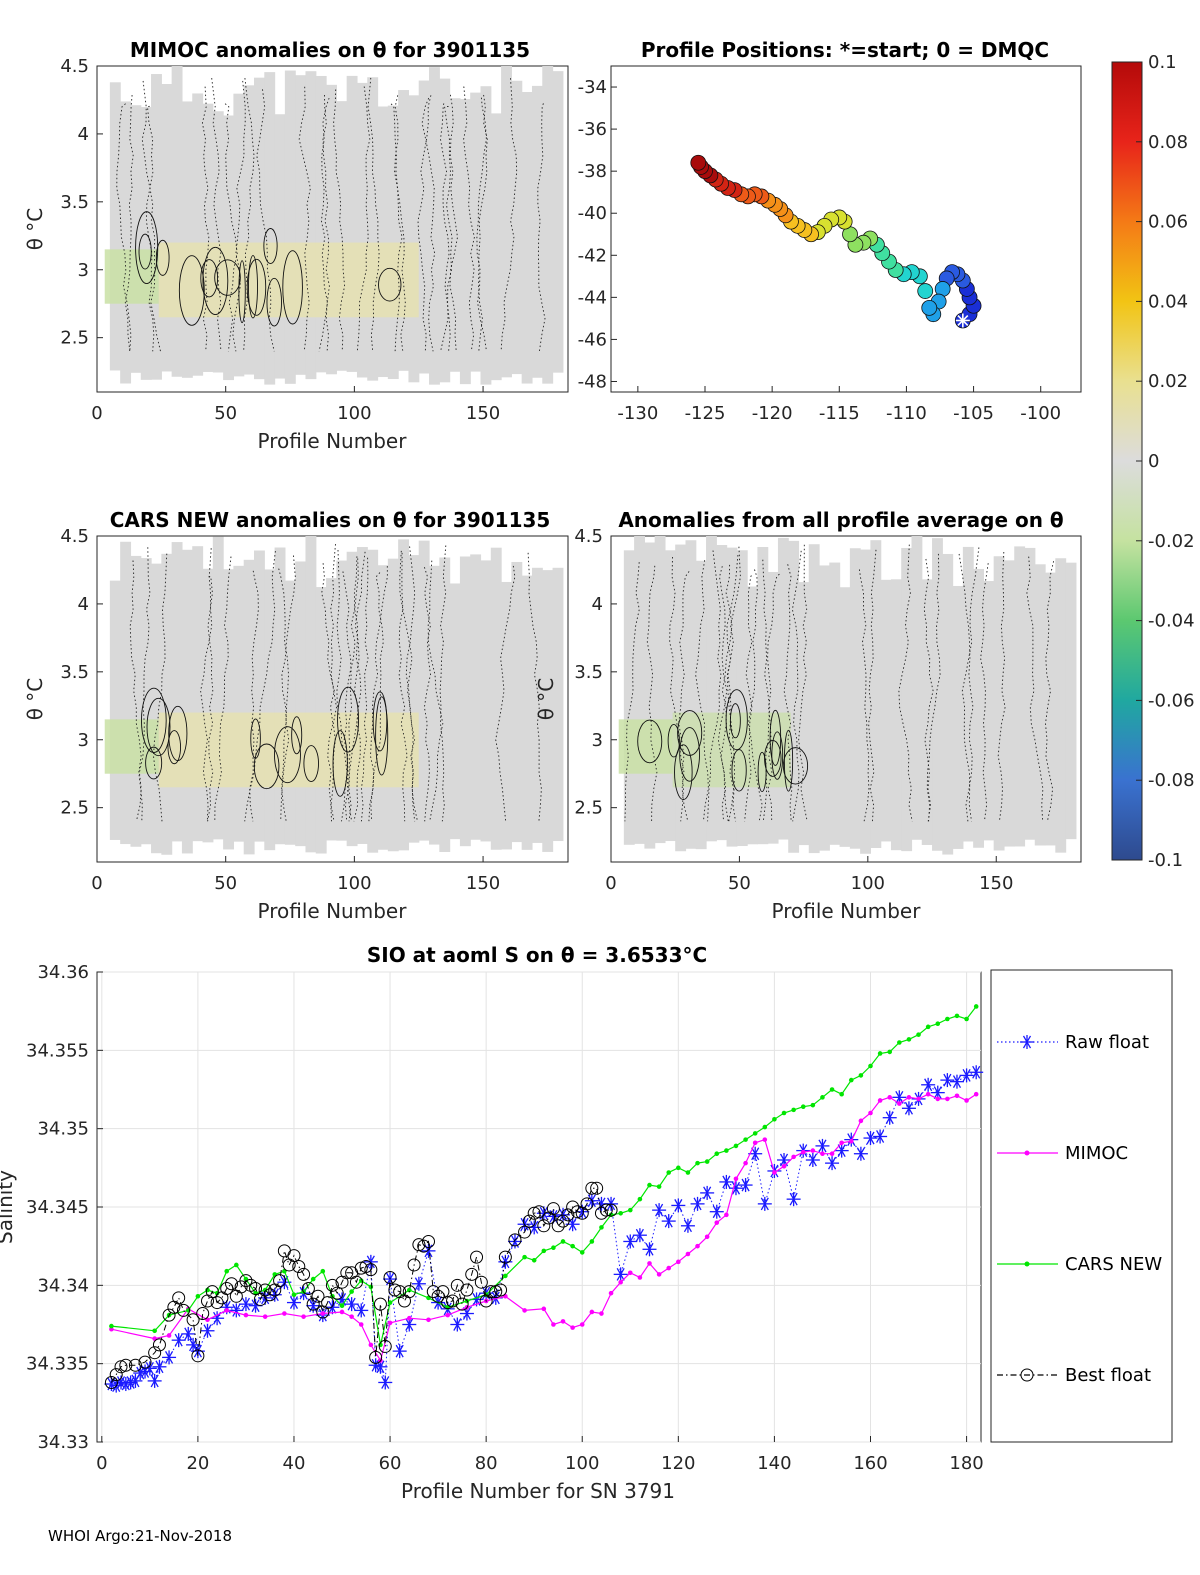 The height and width of the screenshot is (1575, 1200). What do you see at coordinates (678, 1463) in the screenshot?
I see `salinity-xtick-label: 120` at bounding box center [678, 1463].